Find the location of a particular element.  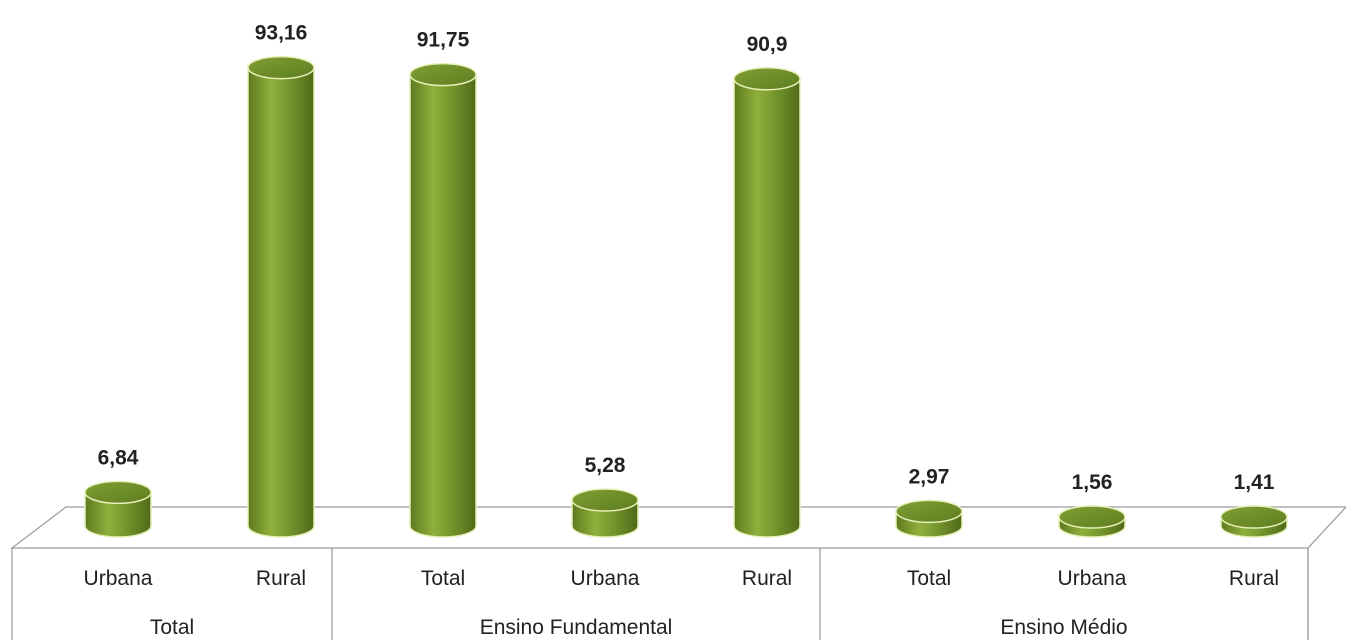

value-label: 1,56 is located at coordinates (1092, 482).